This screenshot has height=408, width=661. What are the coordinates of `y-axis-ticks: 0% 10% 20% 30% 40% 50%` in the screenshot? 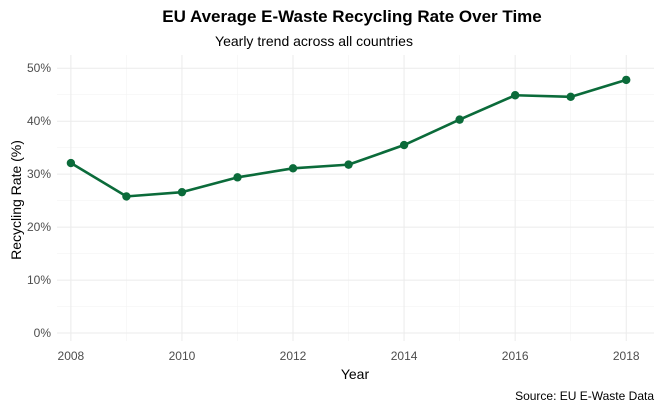 It's located at (39, 200).